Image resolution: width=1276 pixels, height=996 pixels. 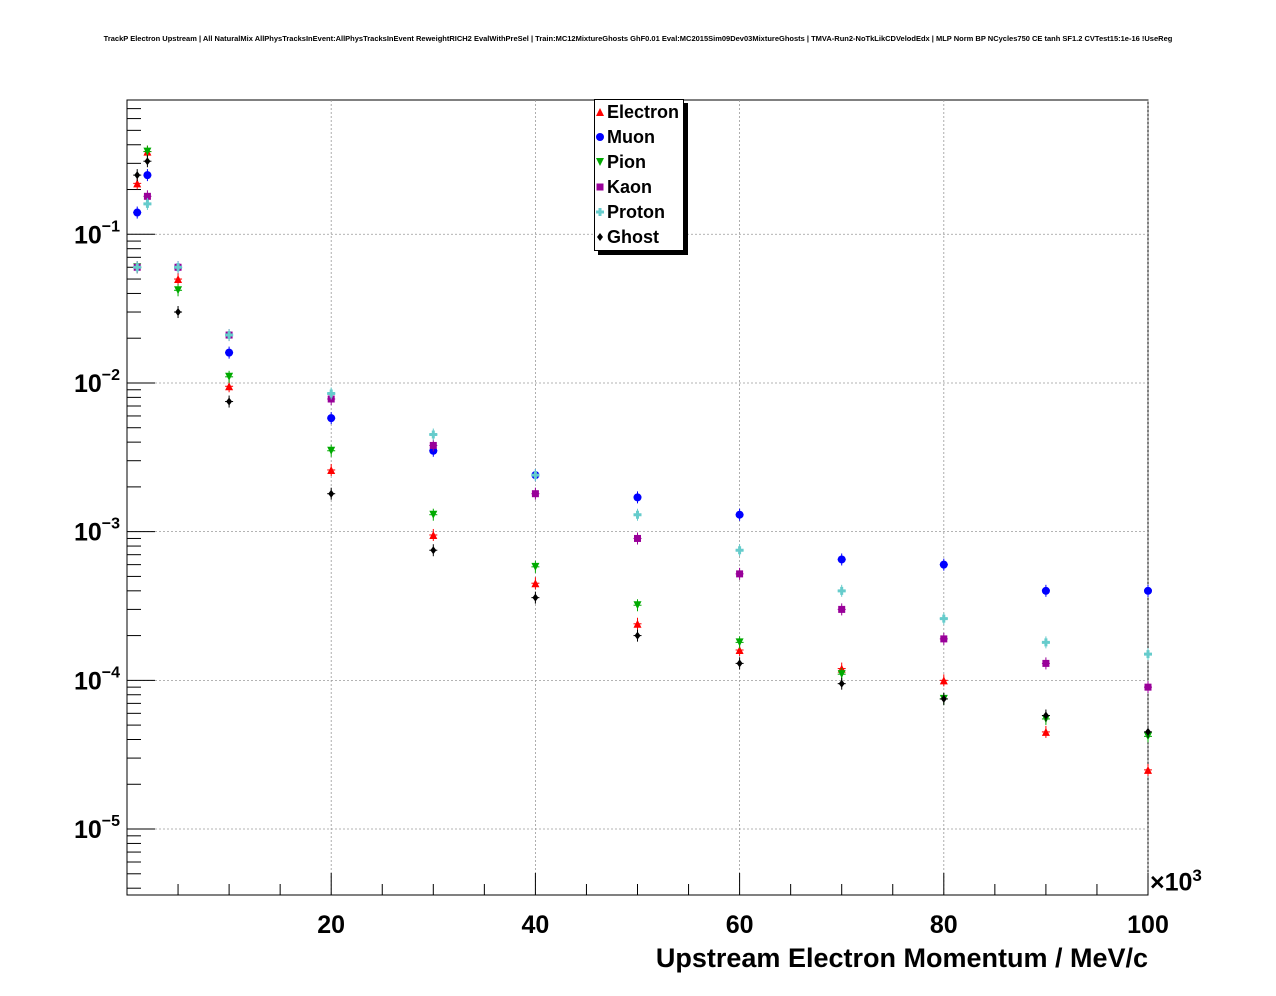 What do you see at coordinates (97, 382) in the screenshot?
I see `y-tick-label: 10⁻²` at bounding box center [97, 382].